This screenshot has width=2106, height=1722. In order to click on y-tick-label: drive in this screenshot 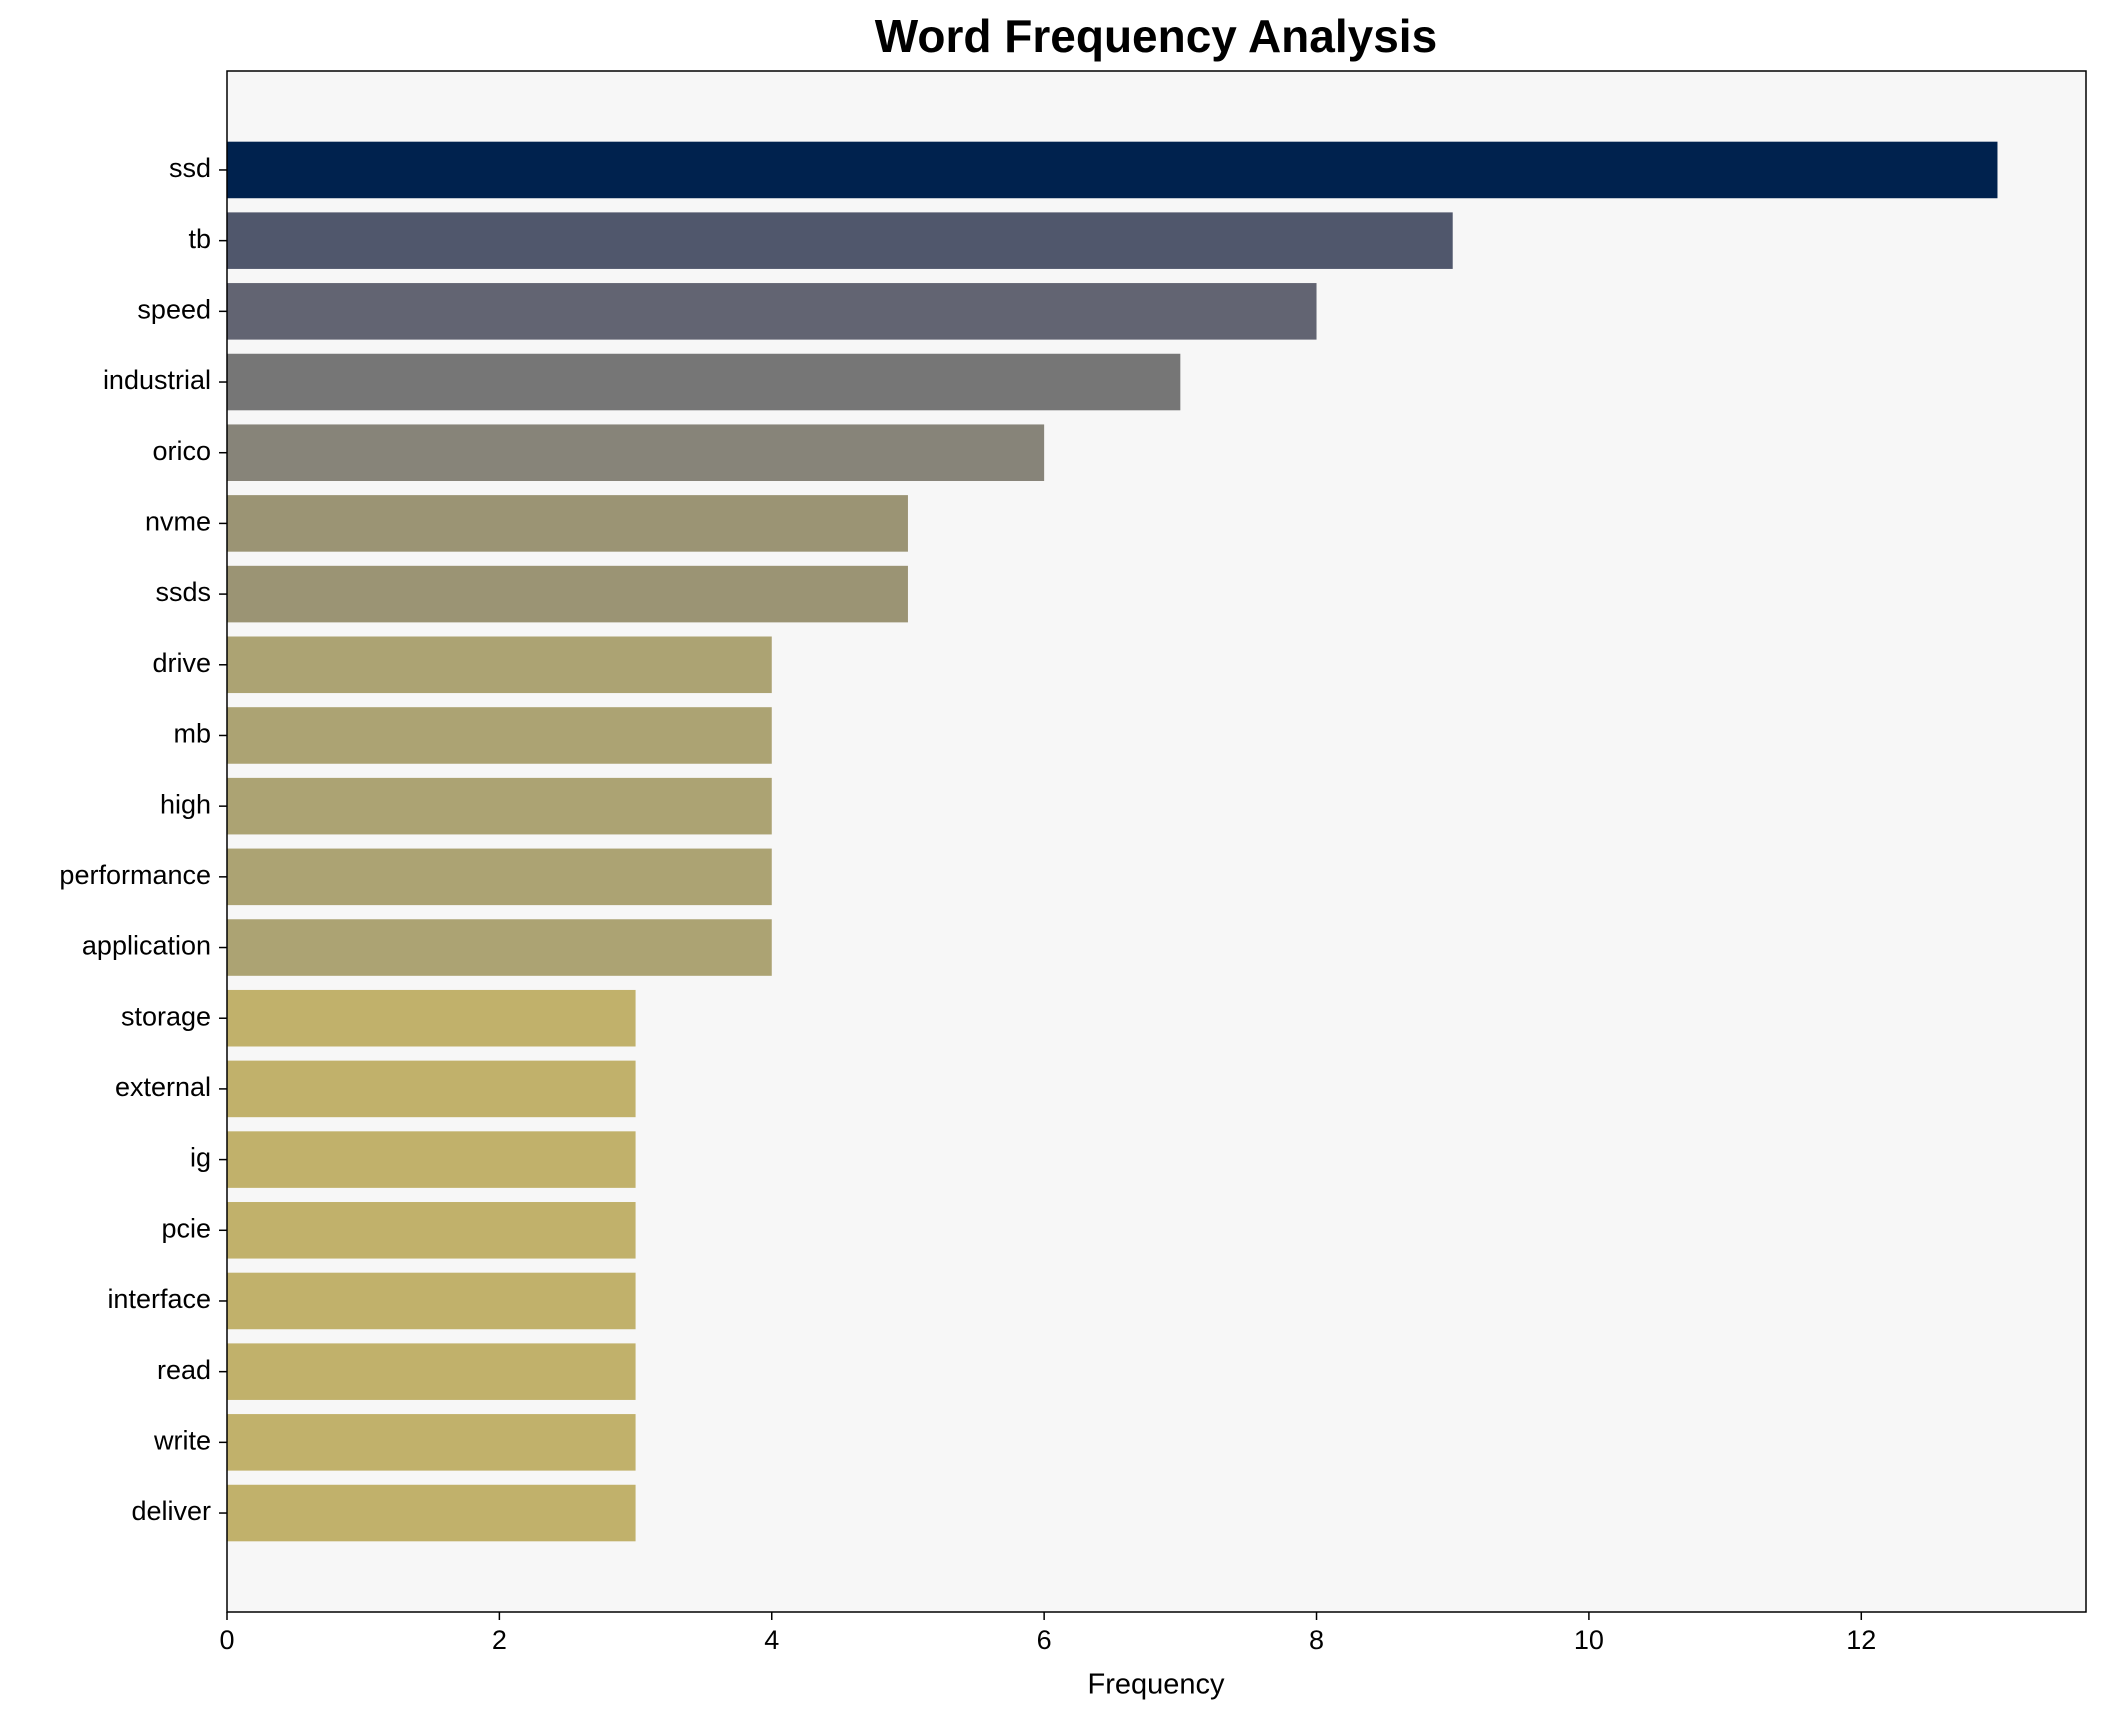, I will do `click(181, 663)`.